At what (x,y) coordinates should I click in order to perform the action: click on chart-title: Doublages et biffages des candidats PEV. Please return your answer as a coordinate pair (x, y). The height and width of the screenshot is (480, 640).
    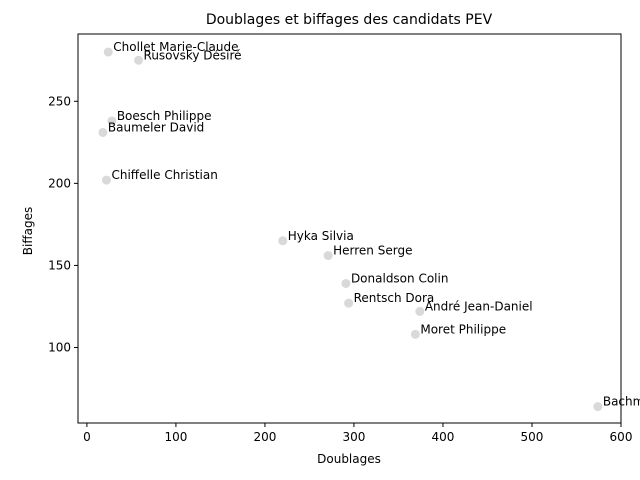
    Looking at the image, I should click on (349, 20).